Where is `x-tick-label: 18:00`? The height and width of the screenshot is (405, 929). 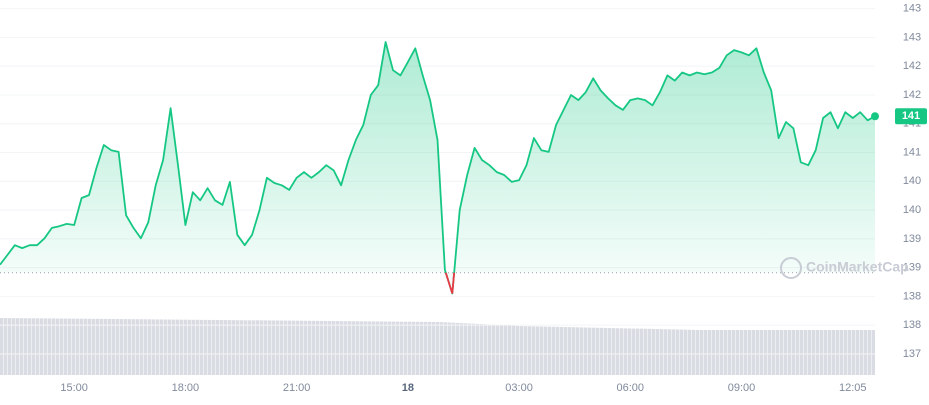
x-tick-label: 18:00 is located at coordinates (186, 388).